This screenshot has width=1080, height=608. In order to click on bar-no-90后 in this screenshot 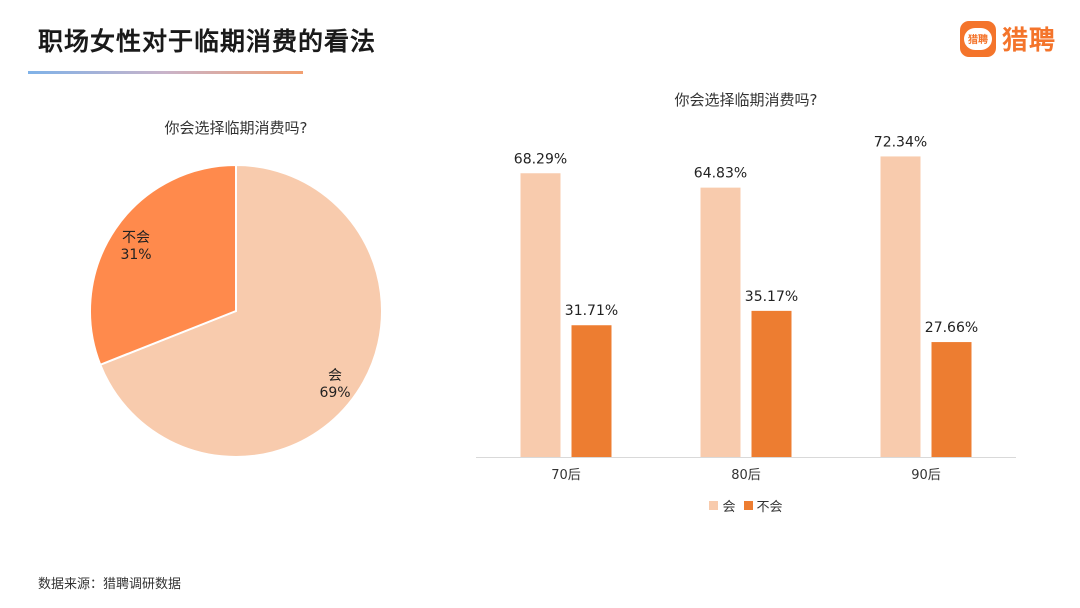, I will do `click(951, 399)`.